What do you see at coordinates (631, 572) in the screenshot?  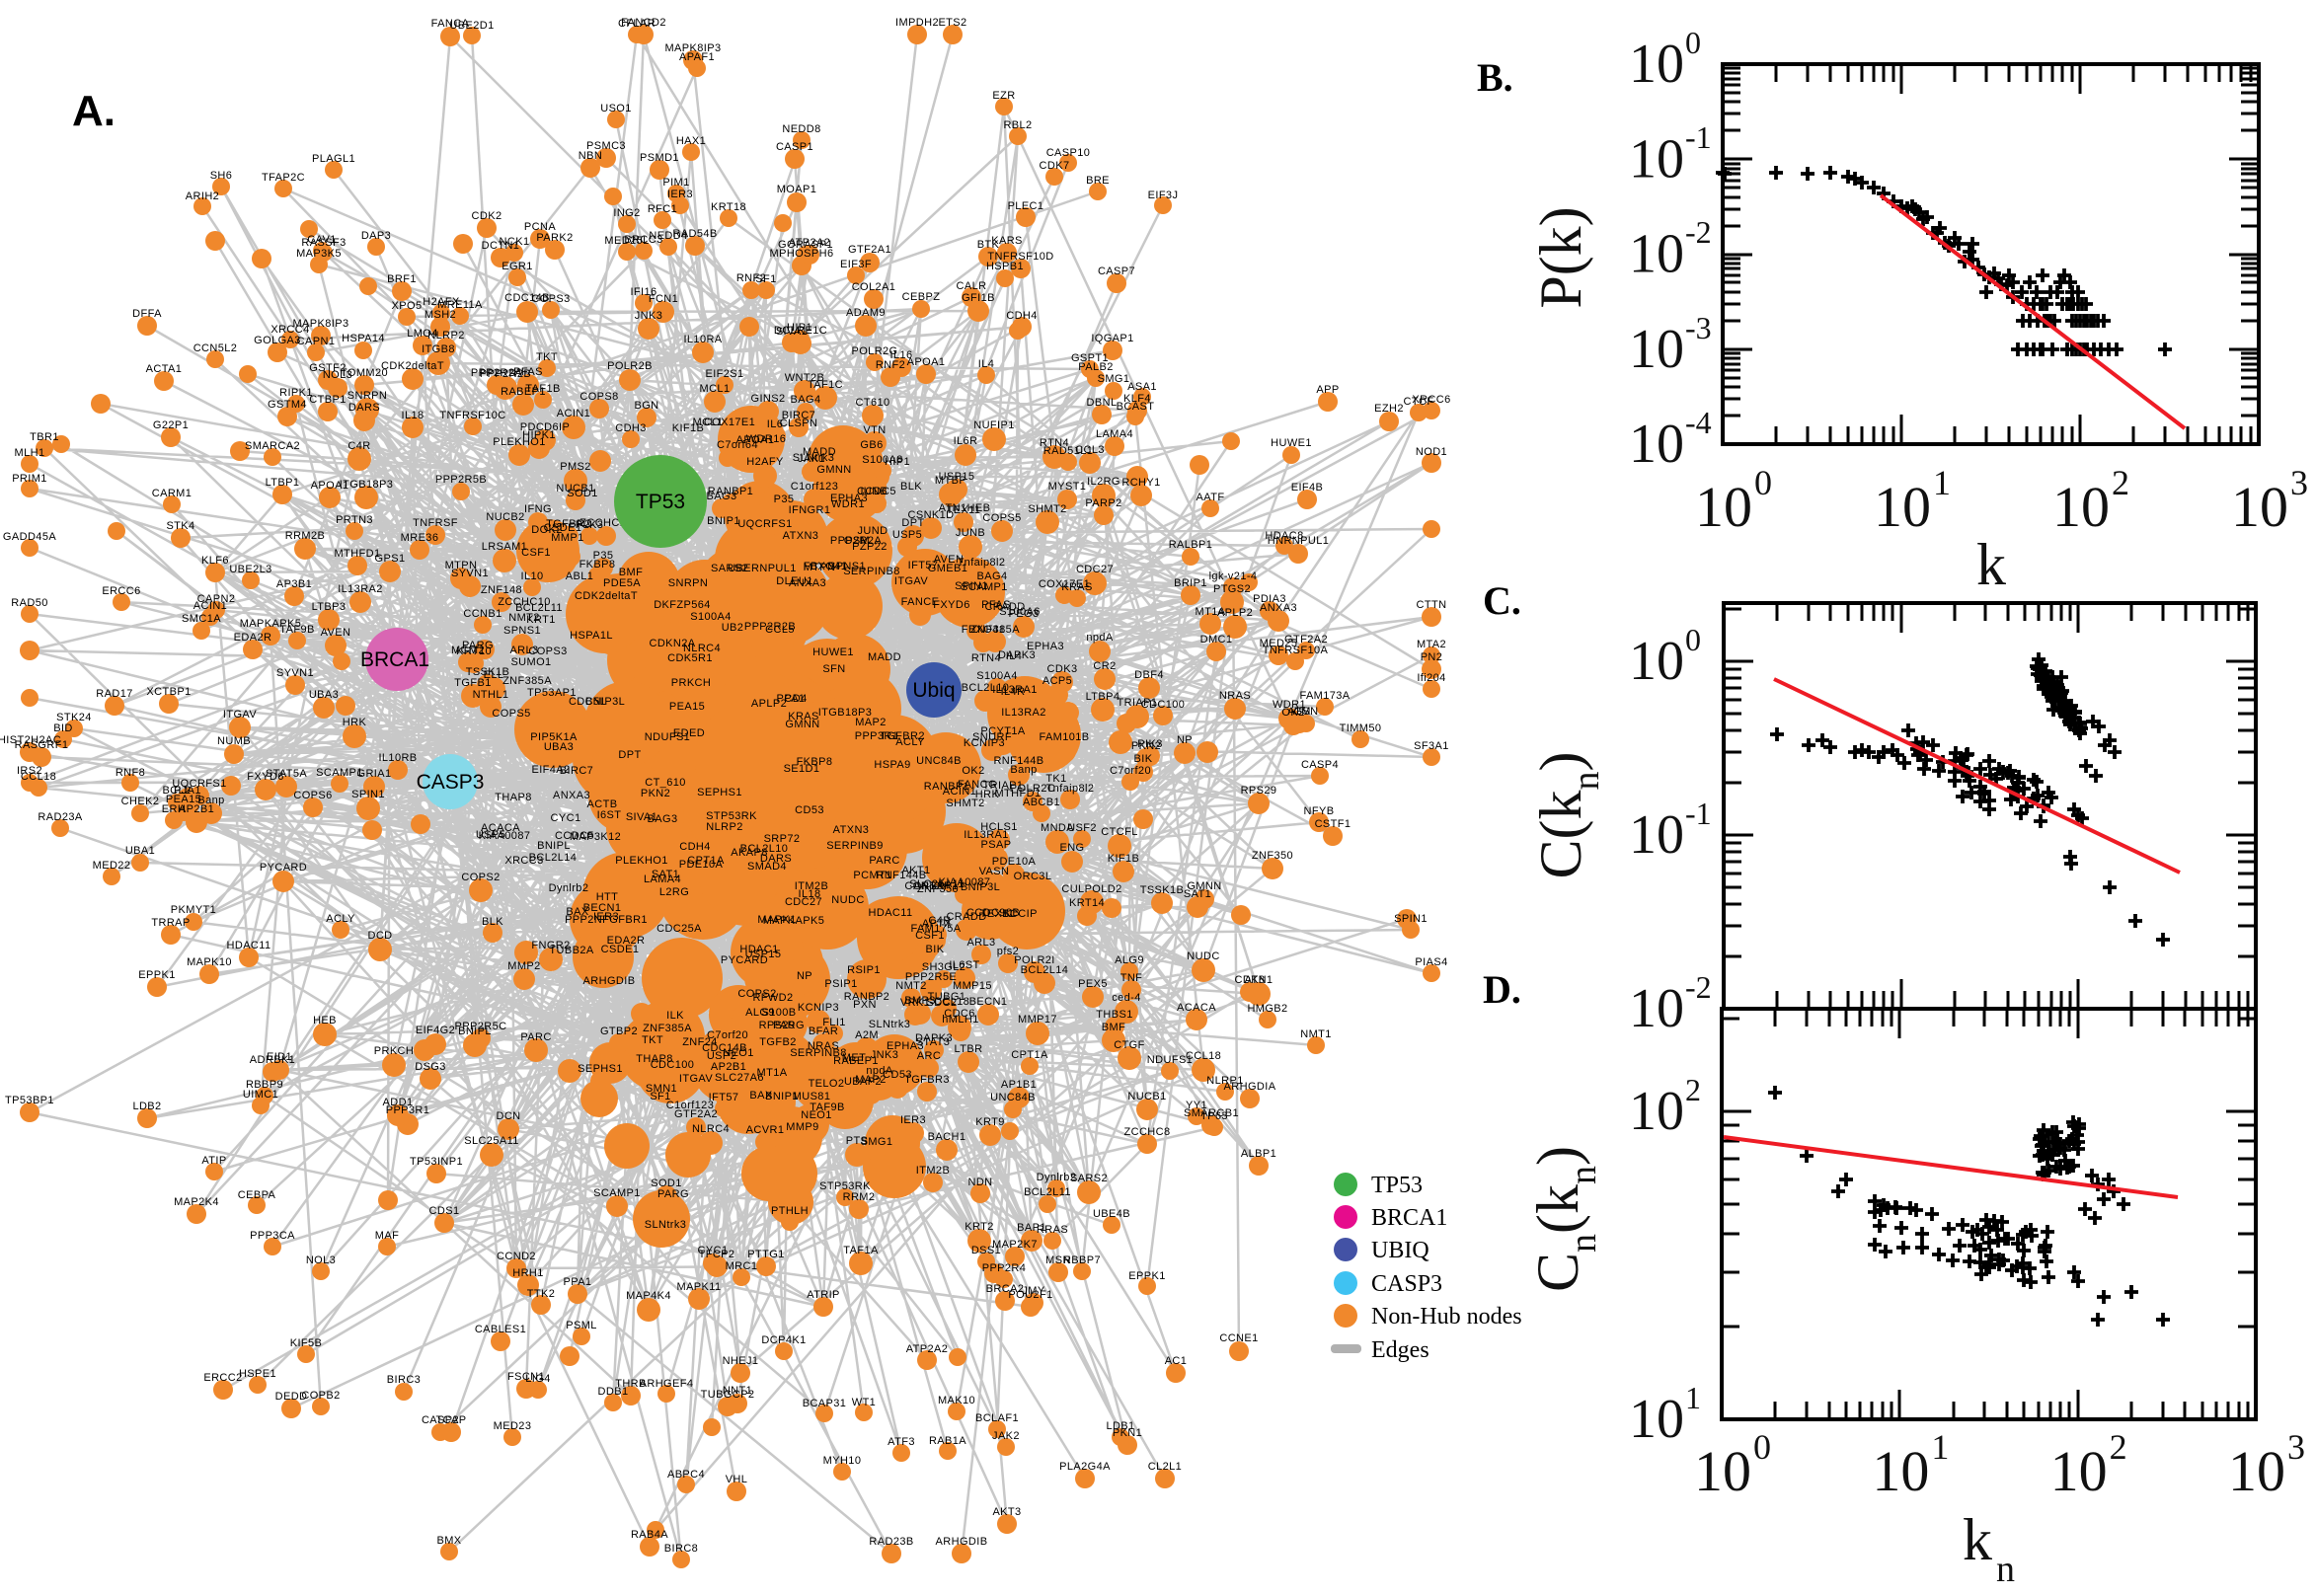 I see `svg-text: BMF` at bounding box center [631, 572].